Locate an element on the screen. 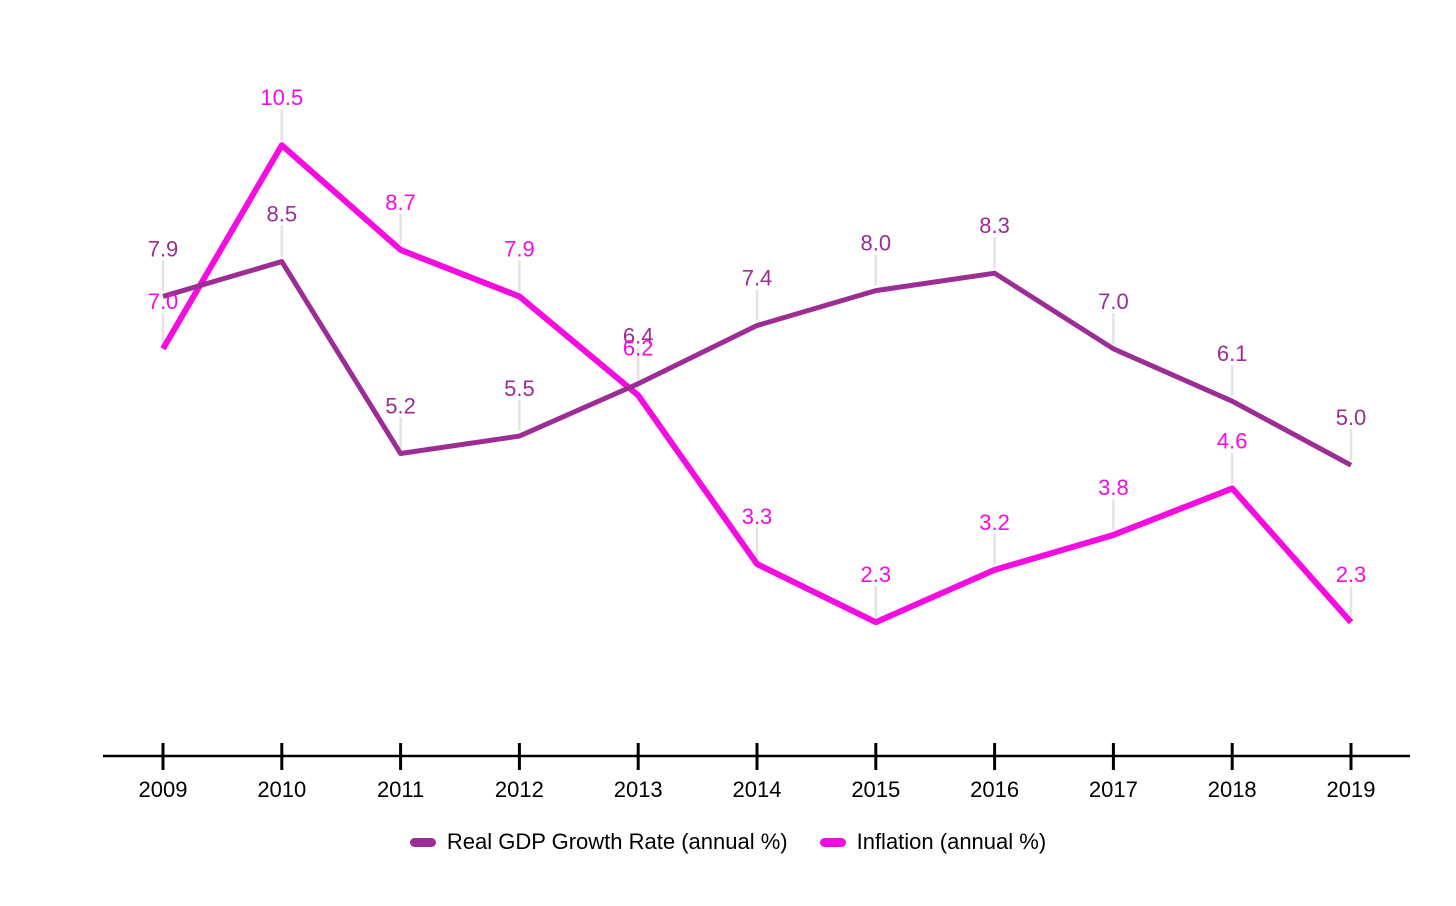  x-axis-label: 2009 is located at coordinates (163, 789).